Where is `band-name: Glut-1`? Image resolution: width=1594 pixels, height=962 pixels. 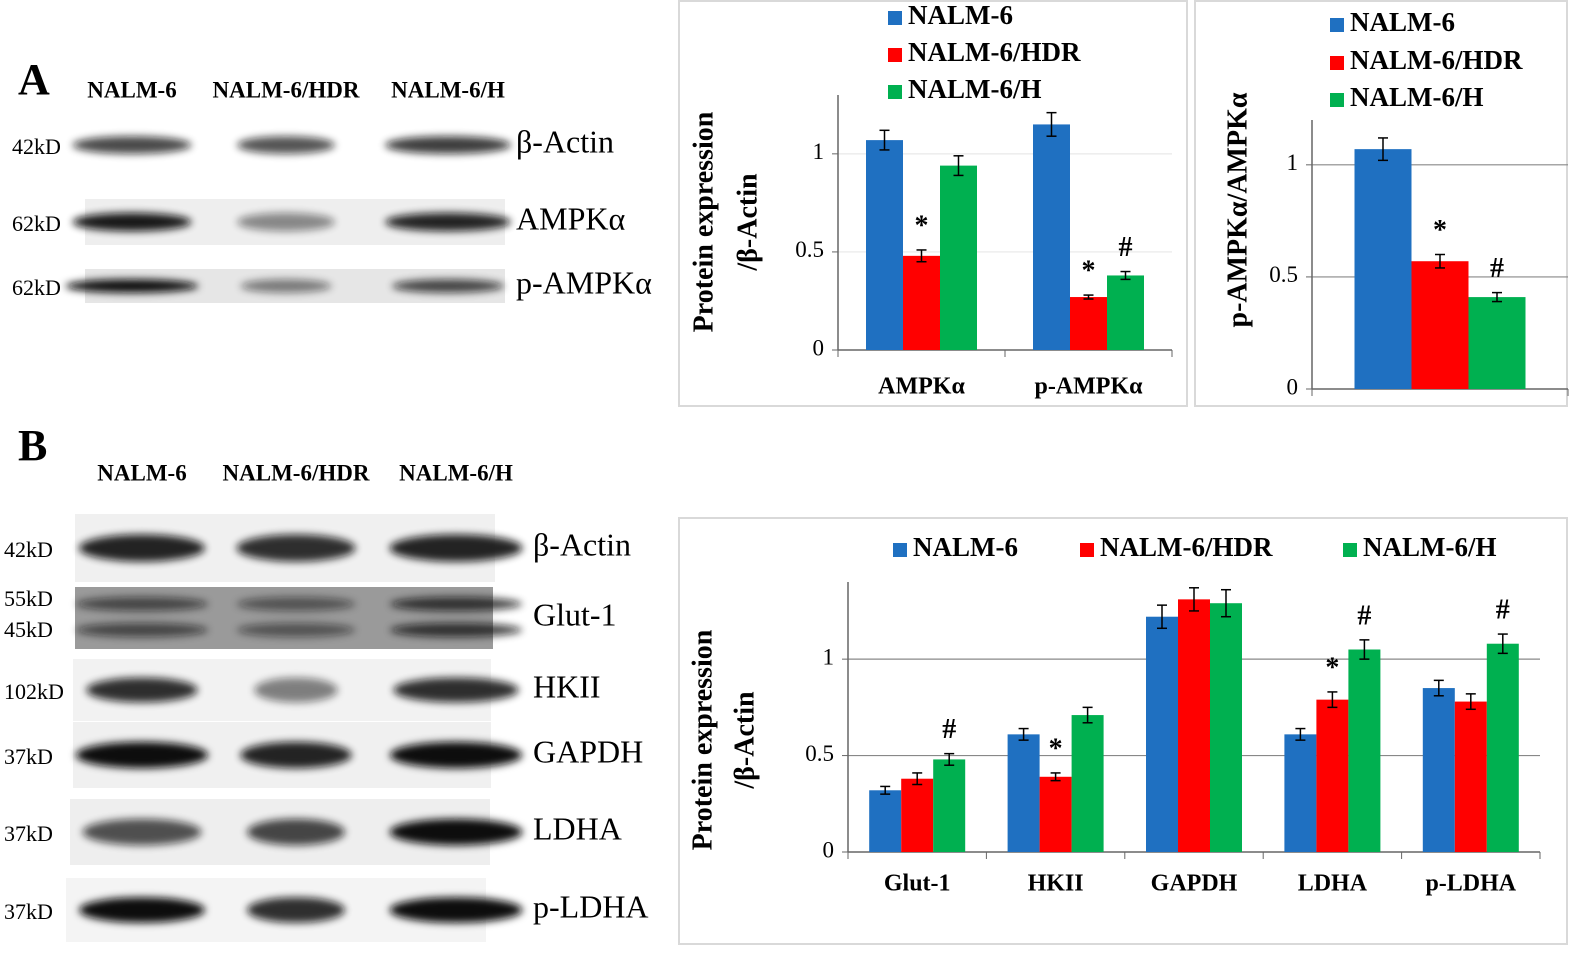
band-name: Glut-1 is located at coordinates (575, 614).